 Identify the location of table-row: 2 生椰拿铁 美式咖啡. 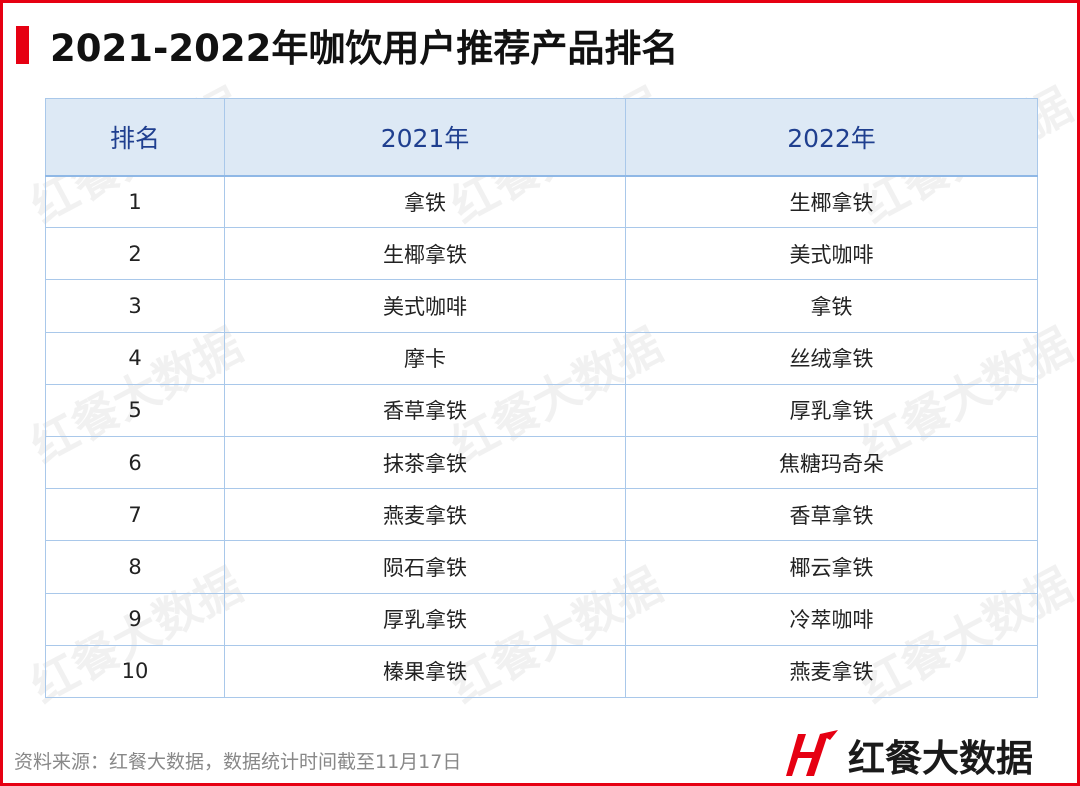
(541, 254).